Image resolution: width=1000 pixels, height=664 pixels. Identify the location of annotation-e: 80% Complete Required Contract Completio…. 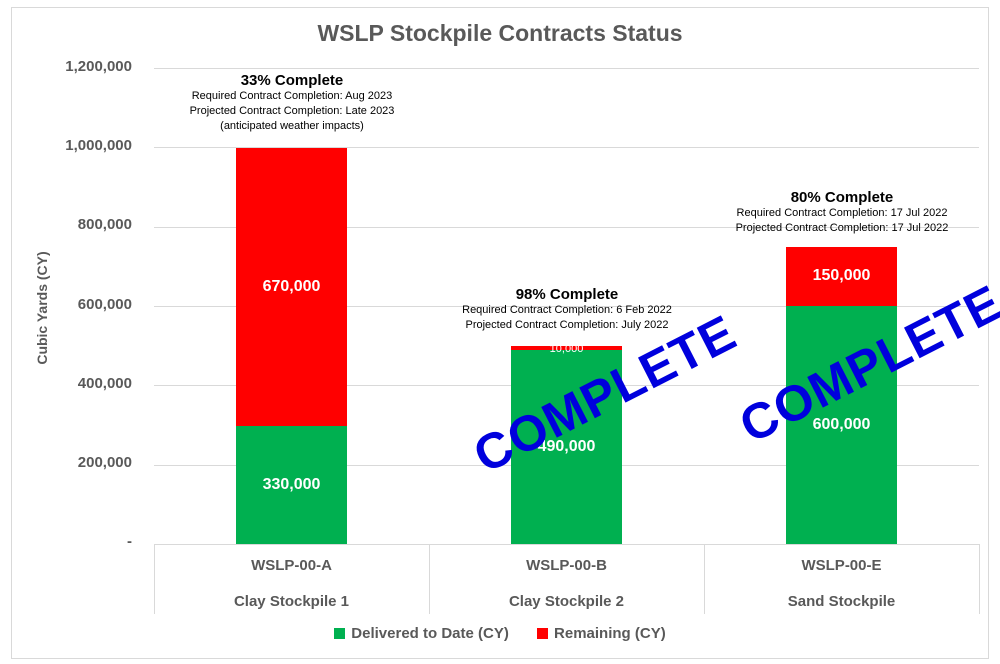
(842, 212).